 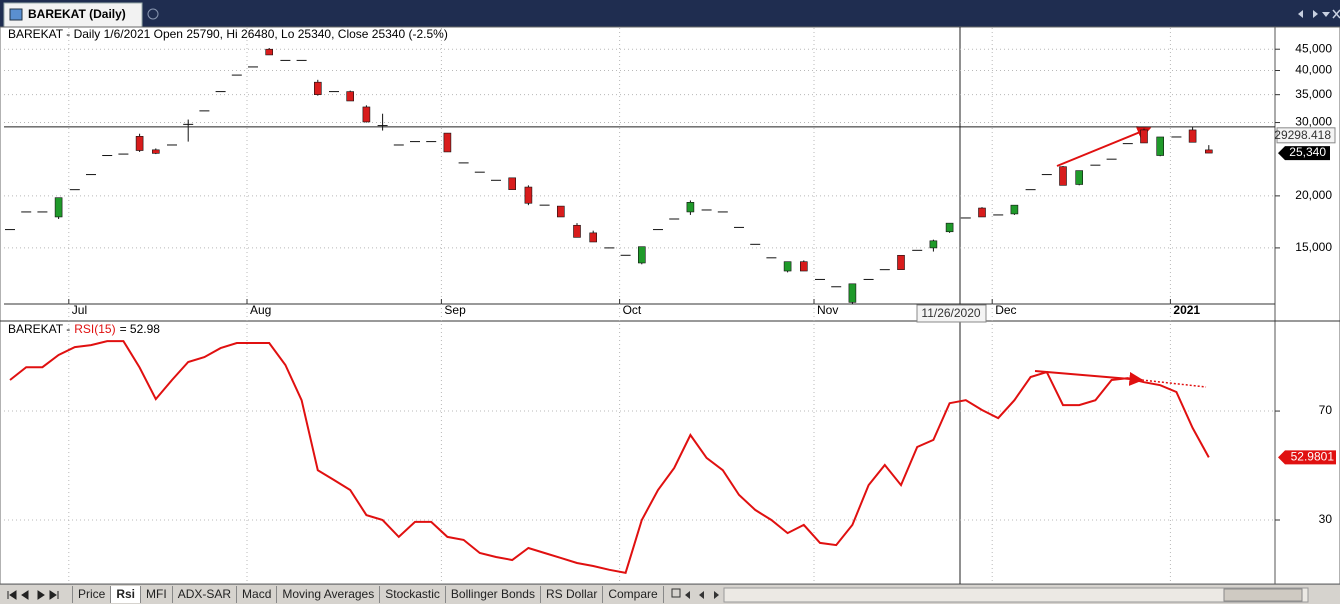 What do you see at coordinates (701, 594) in the screenshot?
I see `scroll-arrows` at bounding box center [701, 594].